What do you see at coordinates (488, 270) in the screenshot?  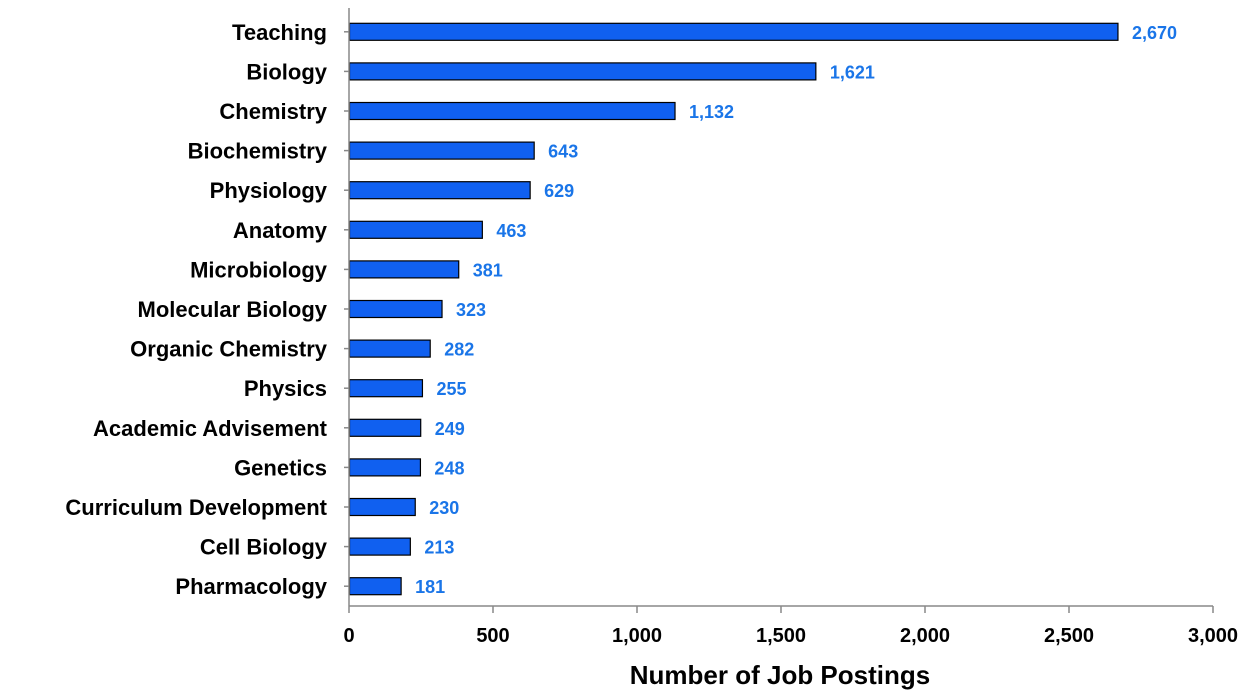 I see `data-label: 381` at bounding box center [488, 270].